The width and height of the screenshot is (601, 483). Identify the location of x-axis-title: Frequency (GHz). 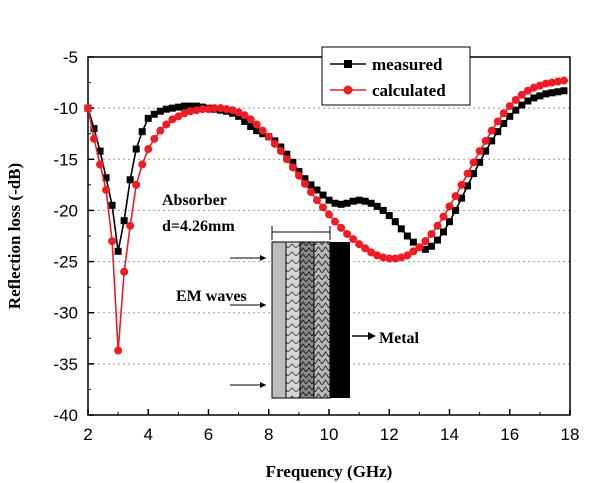
(329, 471).